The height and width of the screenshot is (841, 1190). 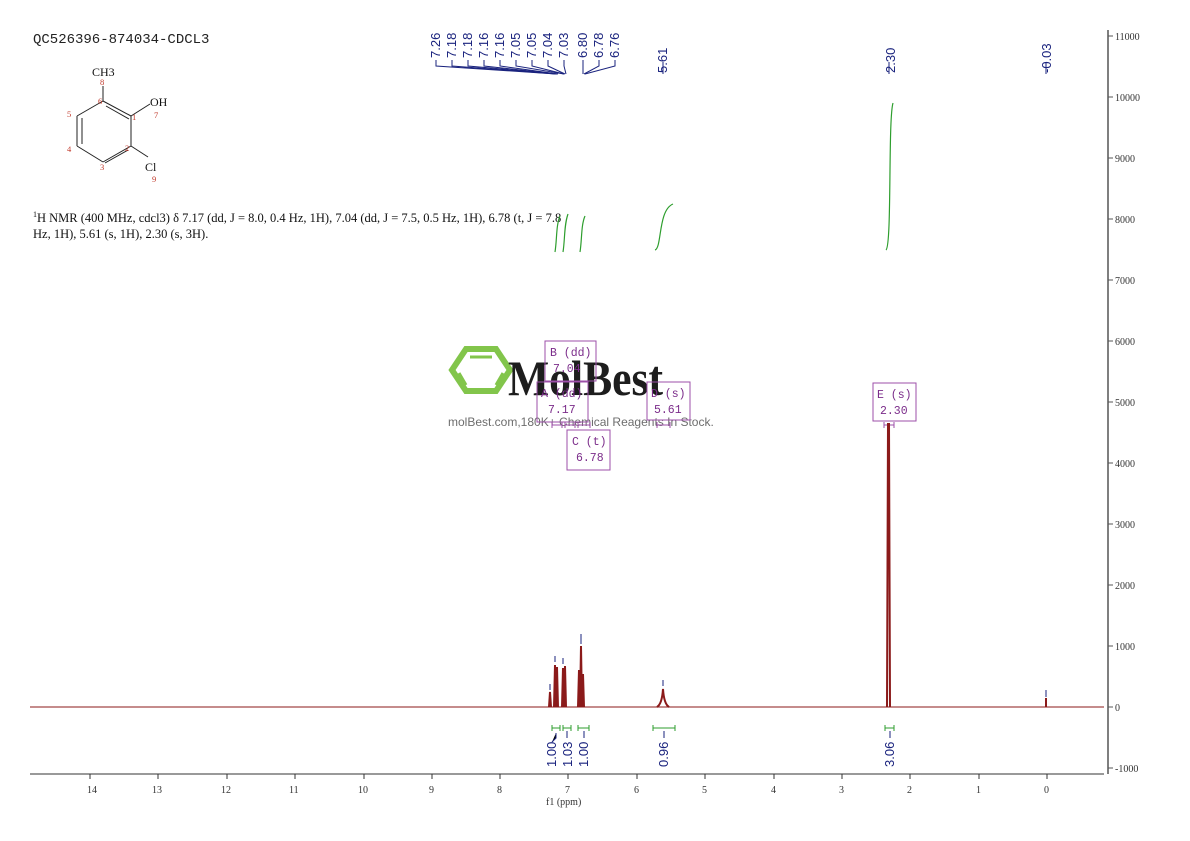 What do you see at coordinates (1125, 220) in the screenshot?
I see `y-tick: 8000` at bounding box center [1125, 220].